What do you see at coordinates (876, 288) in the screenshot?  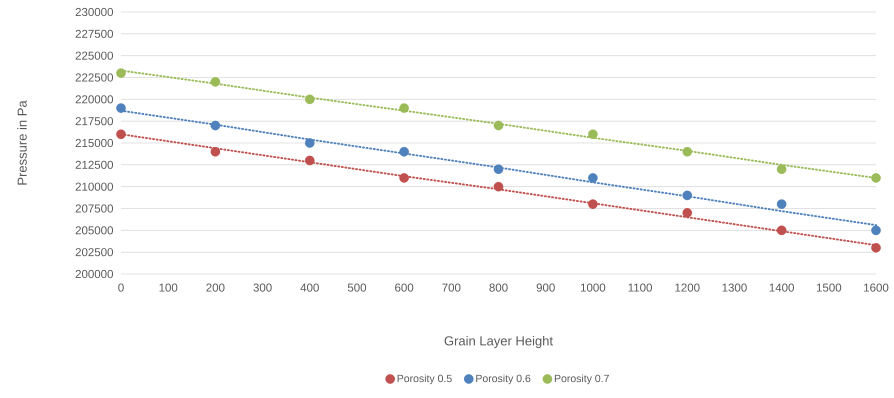 I see `x-tick-label: 1600` at bounding box center [876, 288].